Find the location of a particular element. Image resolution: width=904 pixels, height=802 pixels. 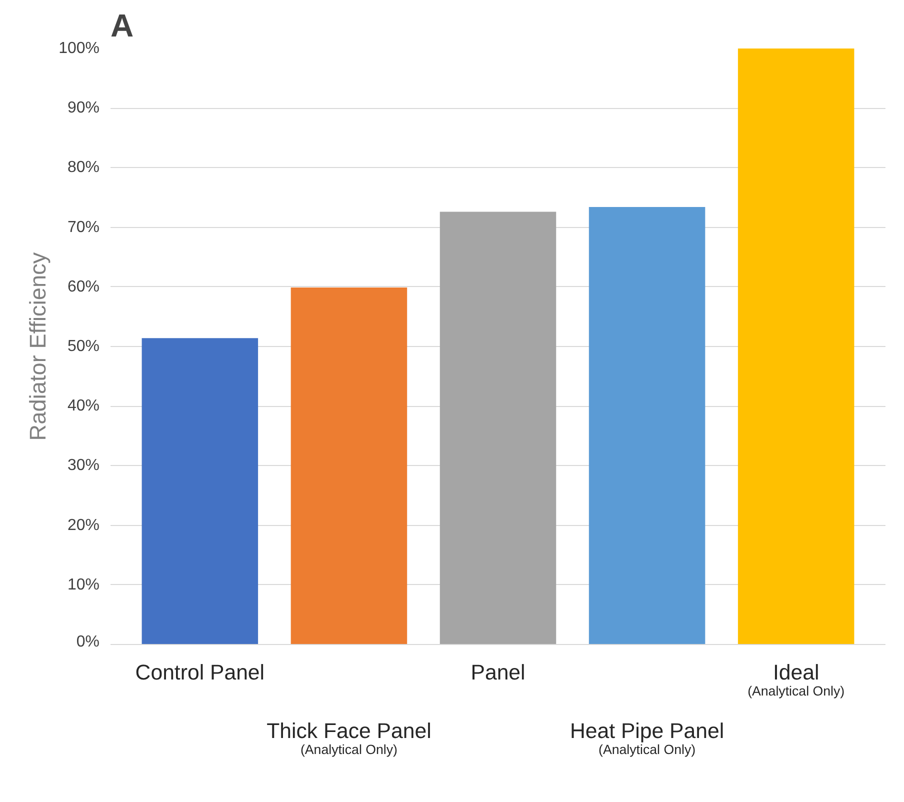

y-tick-label: 80% is located at coordinates (83, 167).